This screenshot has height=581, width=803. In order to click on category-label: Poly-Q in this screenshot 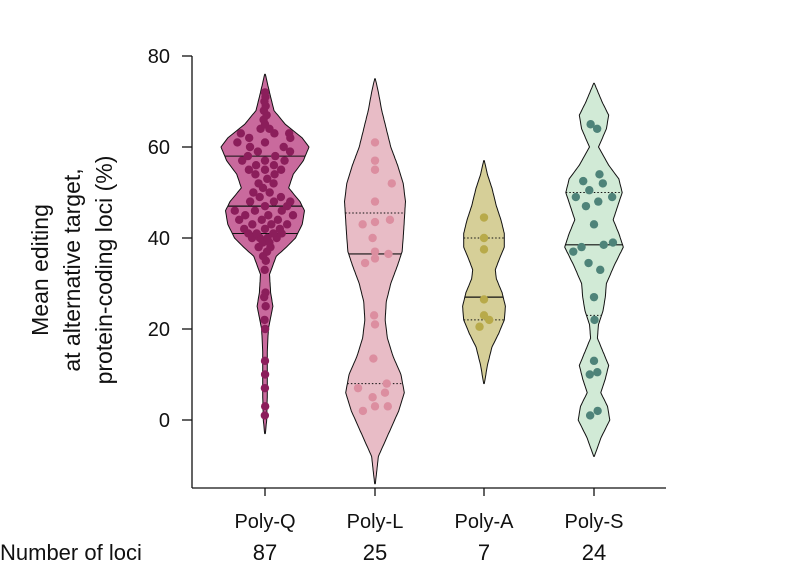, I will do `click(264, 522)`.